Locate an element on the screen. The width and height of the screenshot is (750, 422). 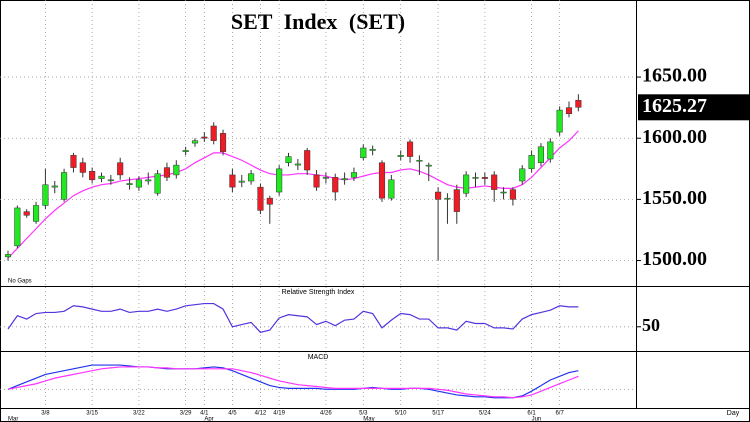
y-tick-label: 1500.00 is located at coordinates (674, 259).